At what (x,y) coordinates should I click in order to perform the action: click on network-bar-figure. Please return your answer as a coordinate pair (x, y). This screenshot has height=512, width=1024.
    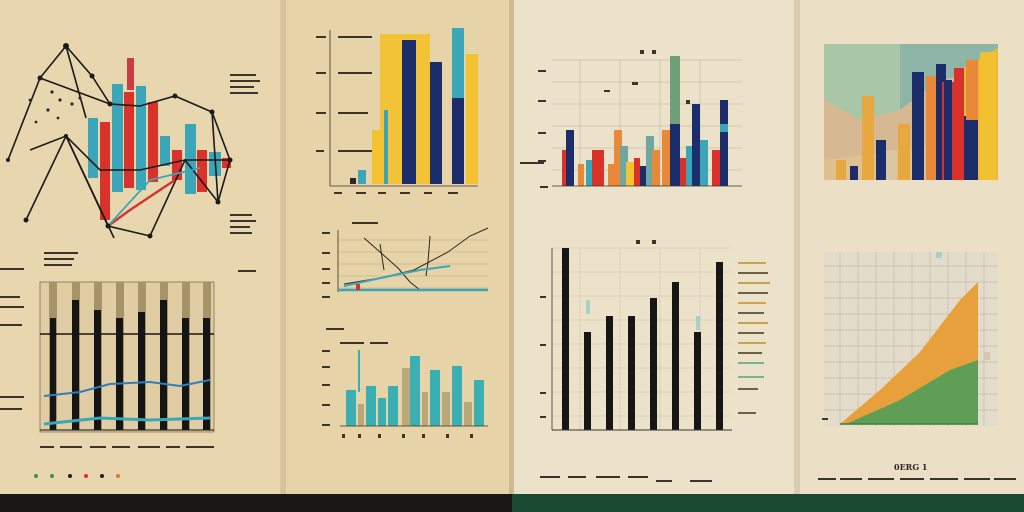
    Looking at the image, I should click on (119, 141).